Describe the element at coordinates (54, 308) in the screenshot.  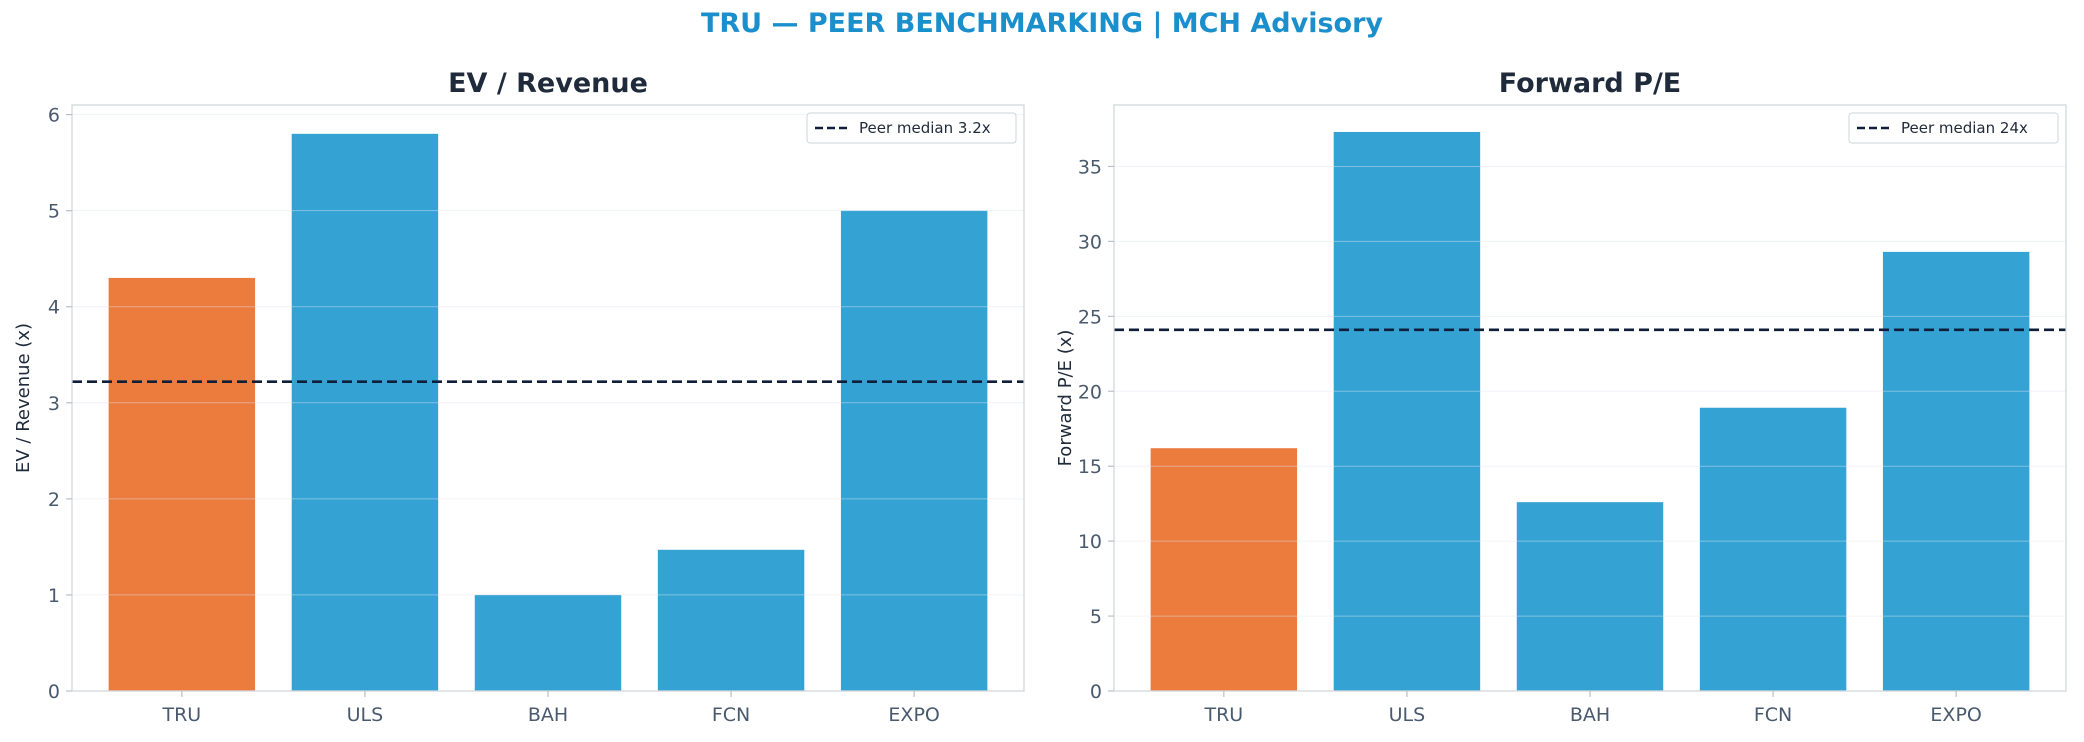
I see `y-tick-label: 4` at that location.